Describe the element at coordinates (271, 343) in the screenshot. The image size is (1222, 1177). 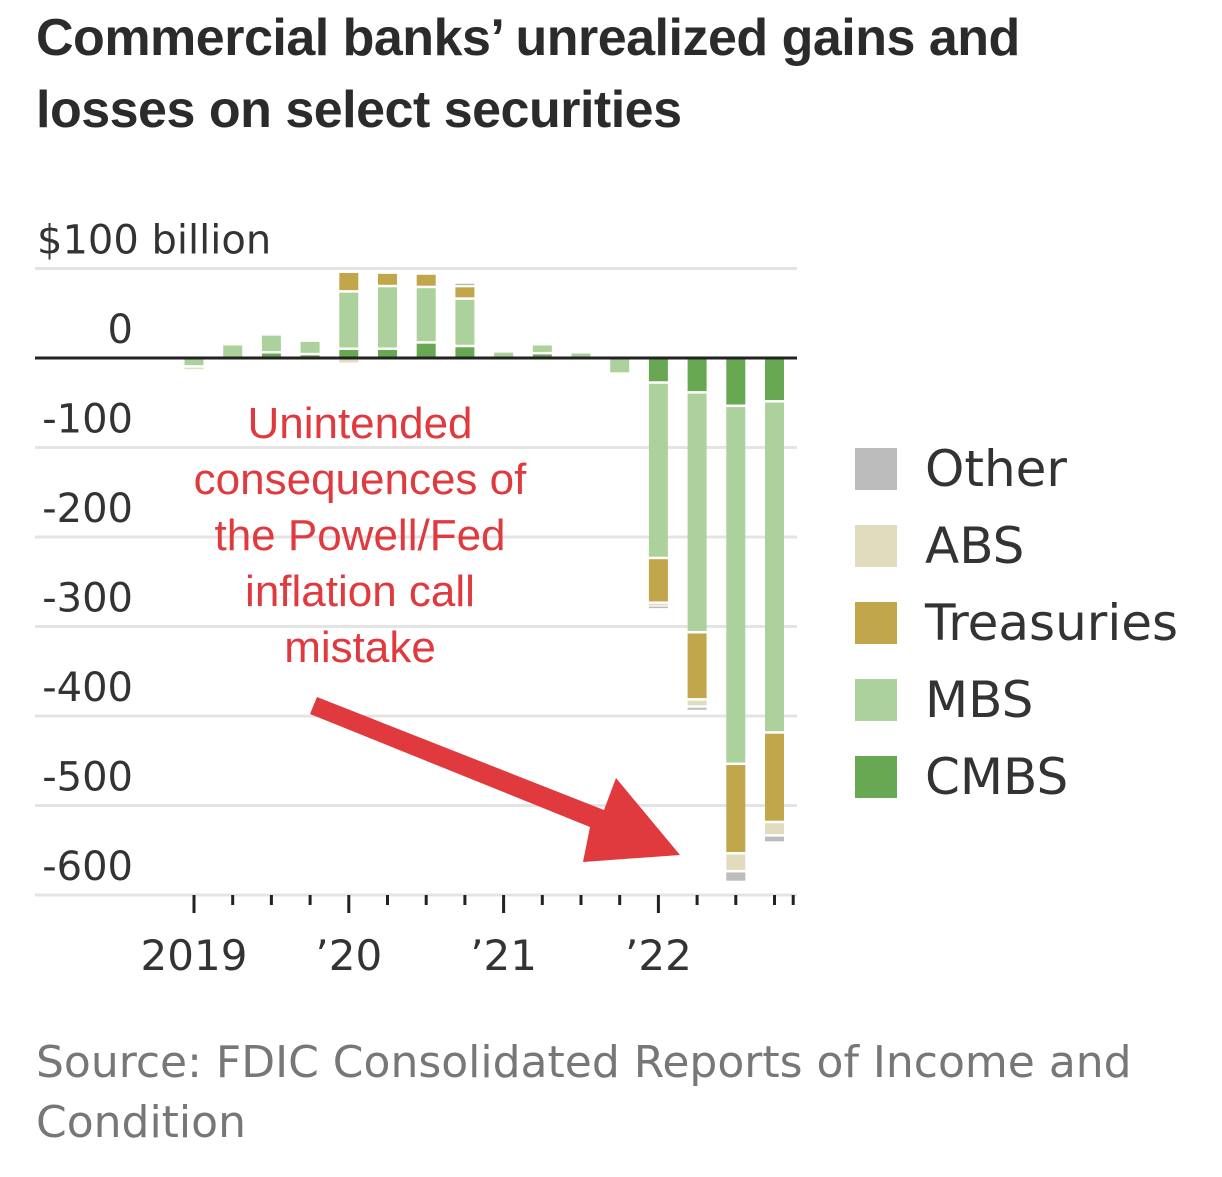
I see `bar-mbs-2019-q3` at that location.